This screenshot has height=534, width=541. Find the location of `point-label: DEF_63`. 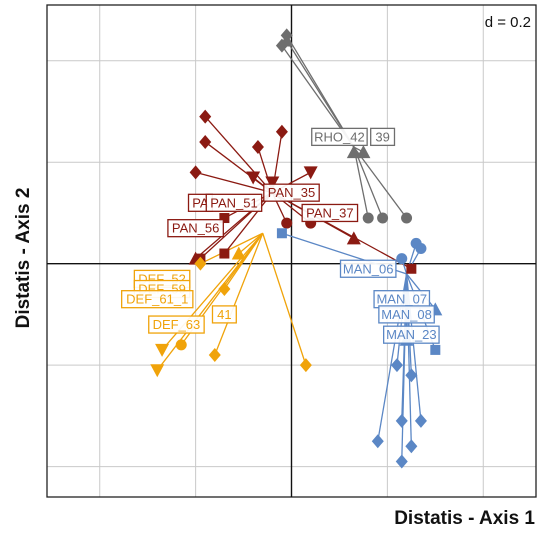

point-label: DEF_63 is located at coordinates (177, 324).